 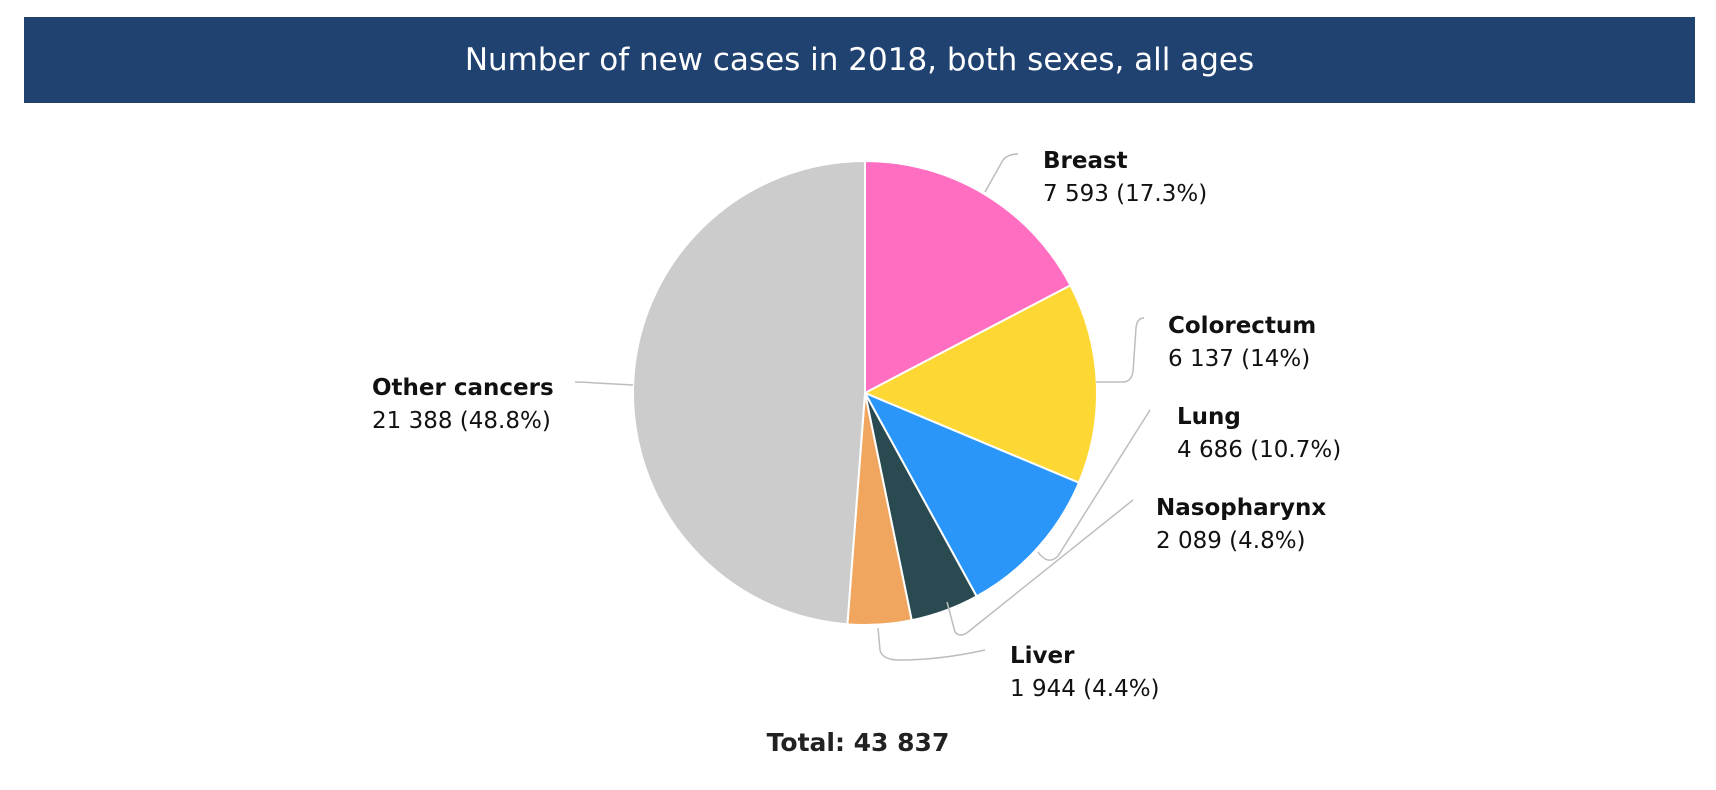 What do you see at coordinates (463, 388) in the screenshot?
I see `slice-label-other-cancers: Other cancers` at bounding box center [463, 388].